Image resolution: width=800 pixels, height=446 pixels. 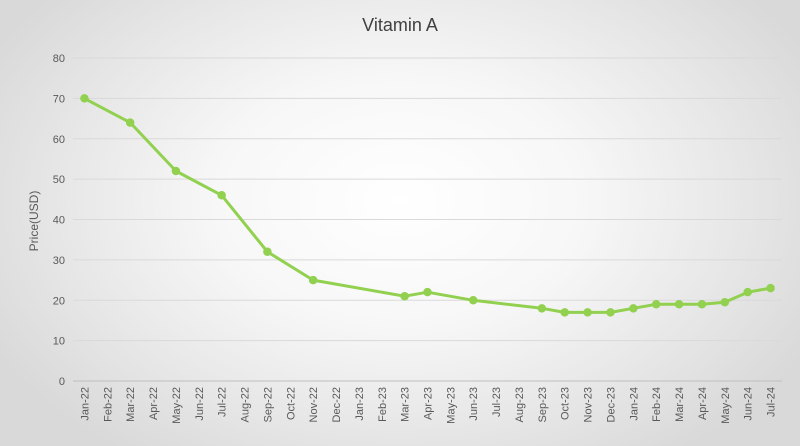 What do you see at coordinates (268, 404) in the screenshot?
I see `x-tick-label: Sep-22` at bounding box center [268, 404].